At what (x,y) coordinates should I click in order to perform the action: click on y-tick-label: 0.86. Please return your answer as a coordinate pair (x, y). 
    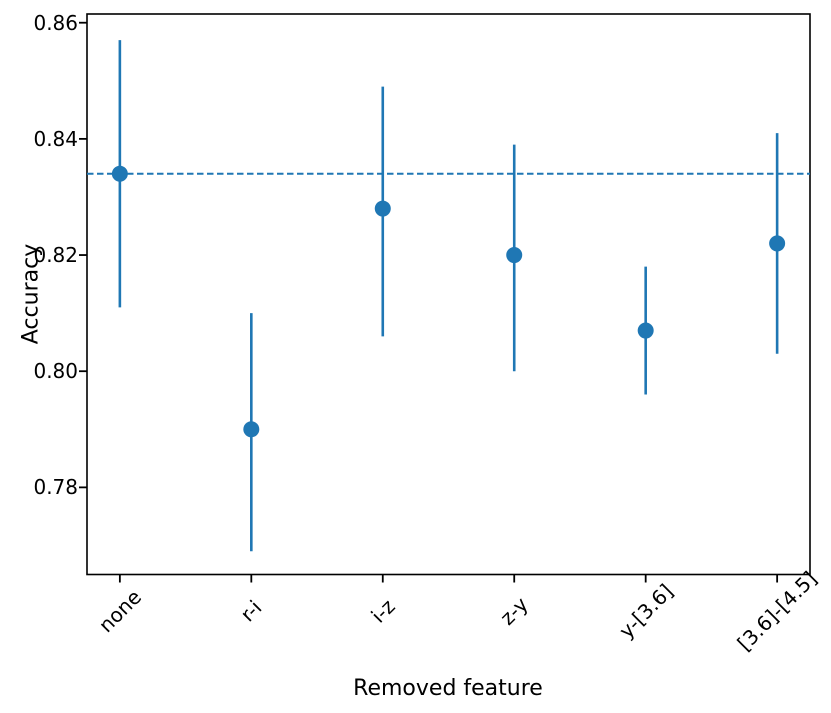
    Looking at the image, I should click on (55, 22).